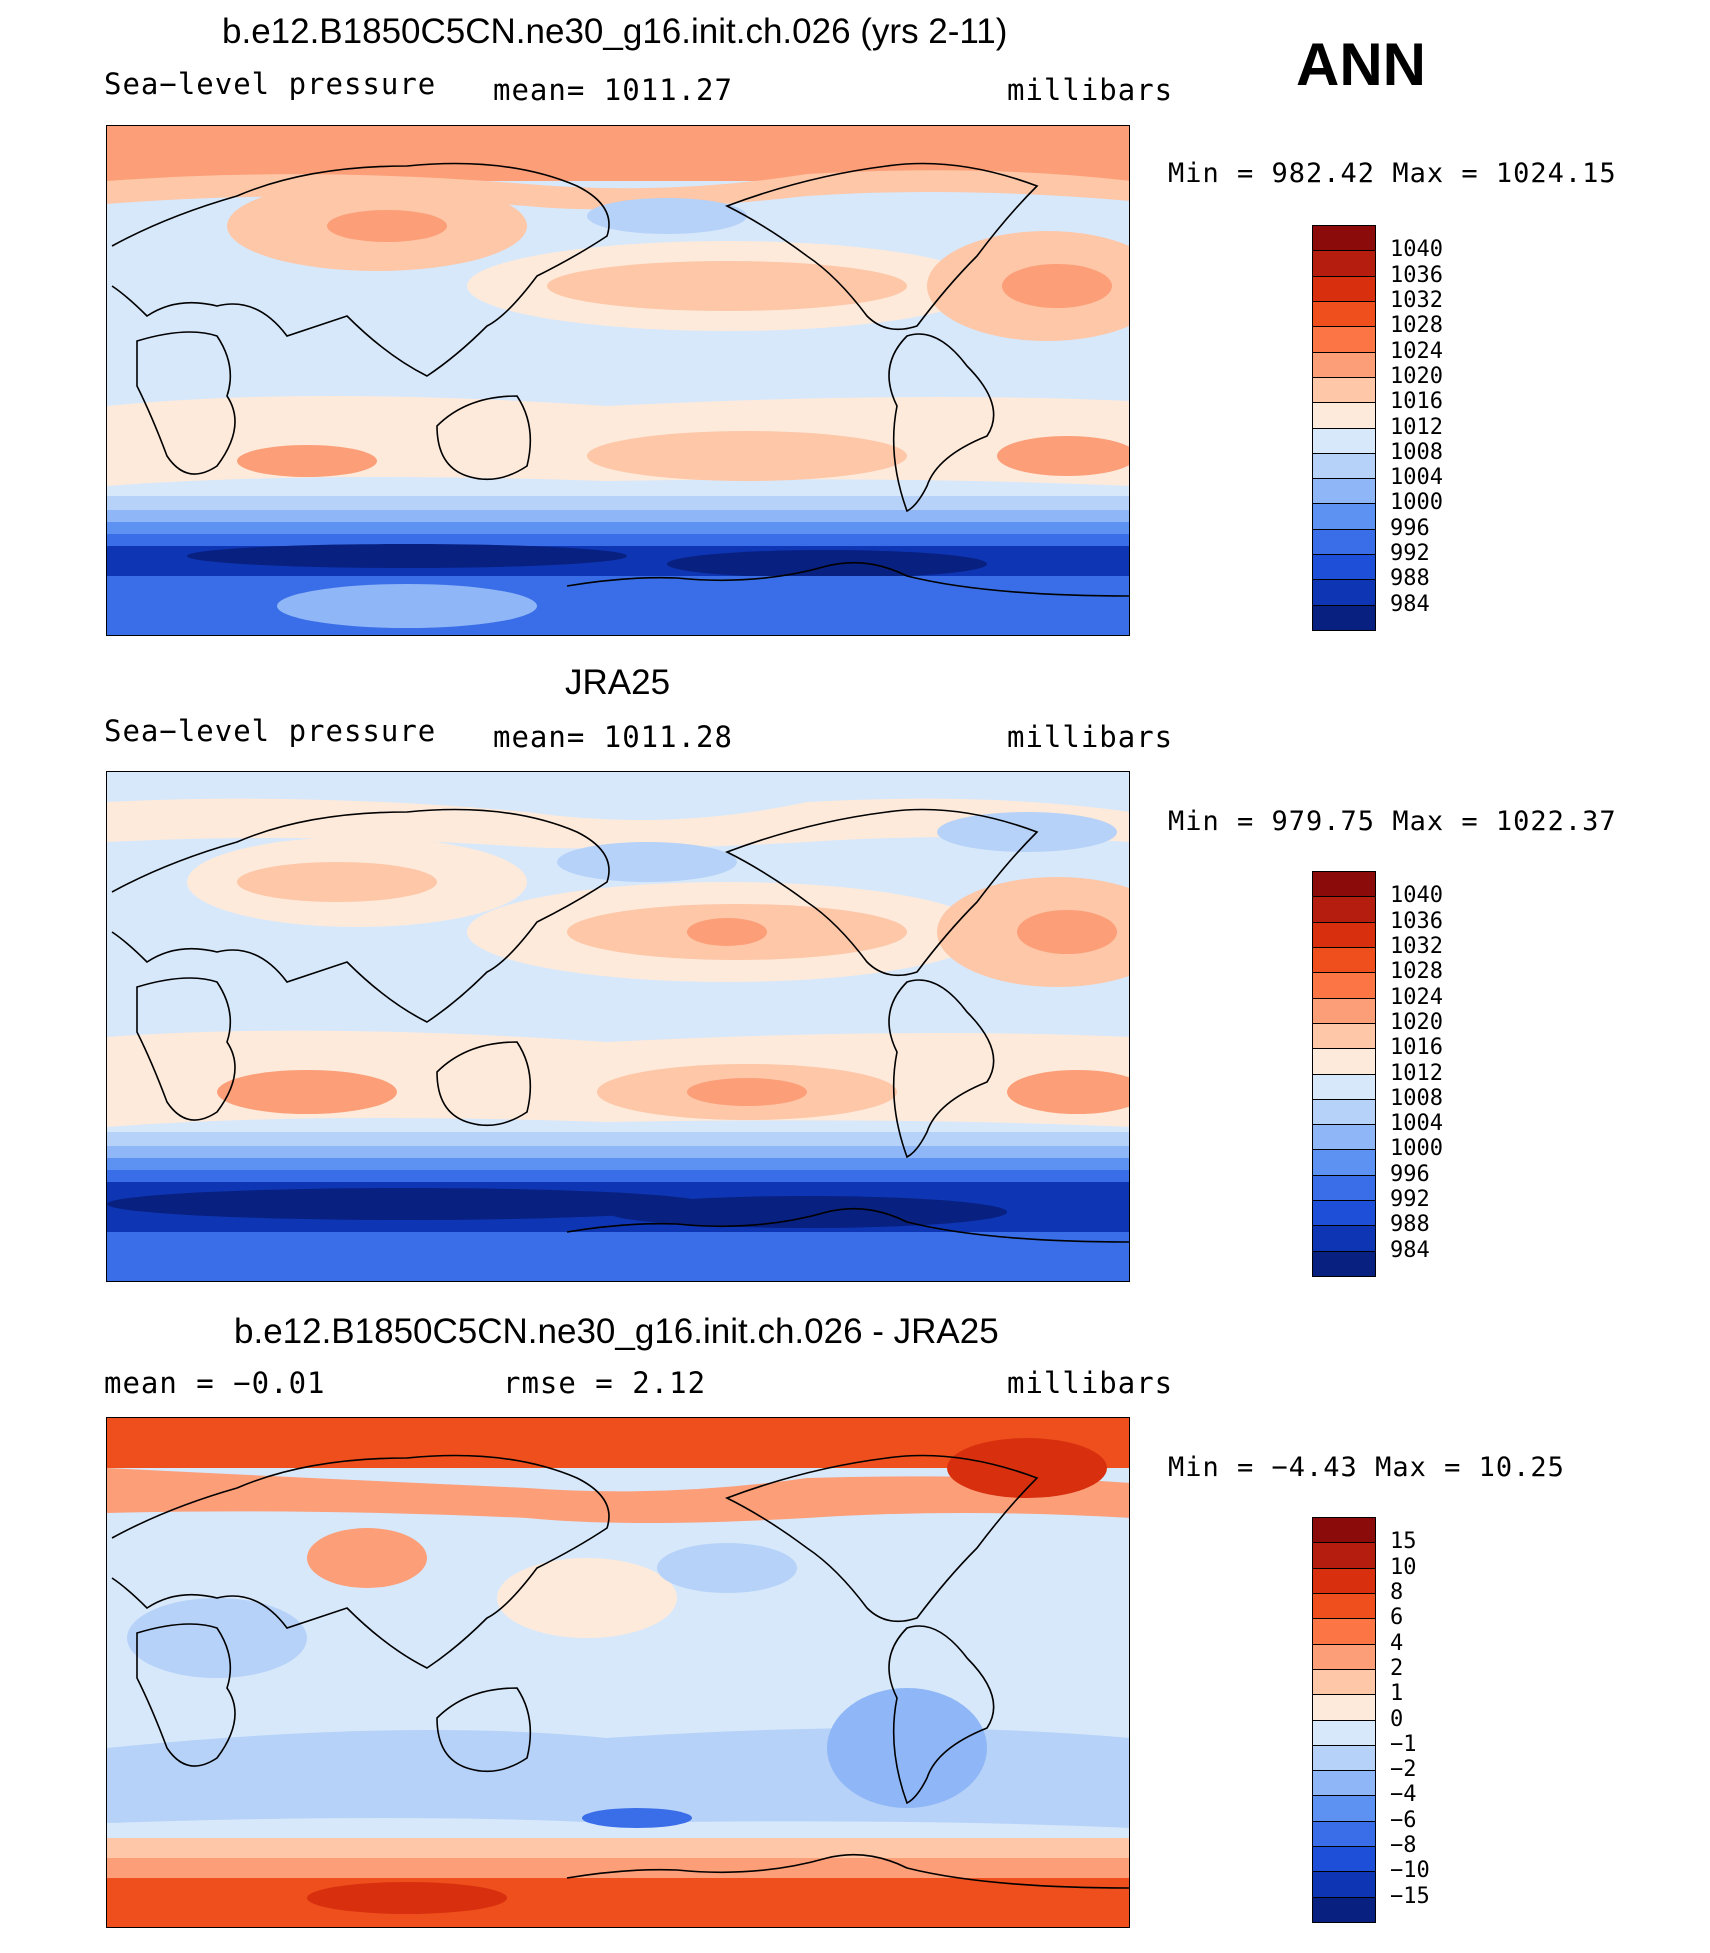 The width and height of the screenshot is (1710, 1953). What do you see at coordinates (270, 84) in the screenshot?
I see `panel-1-variable-label: Sea−level pressure` at bounding box center [270, 84].